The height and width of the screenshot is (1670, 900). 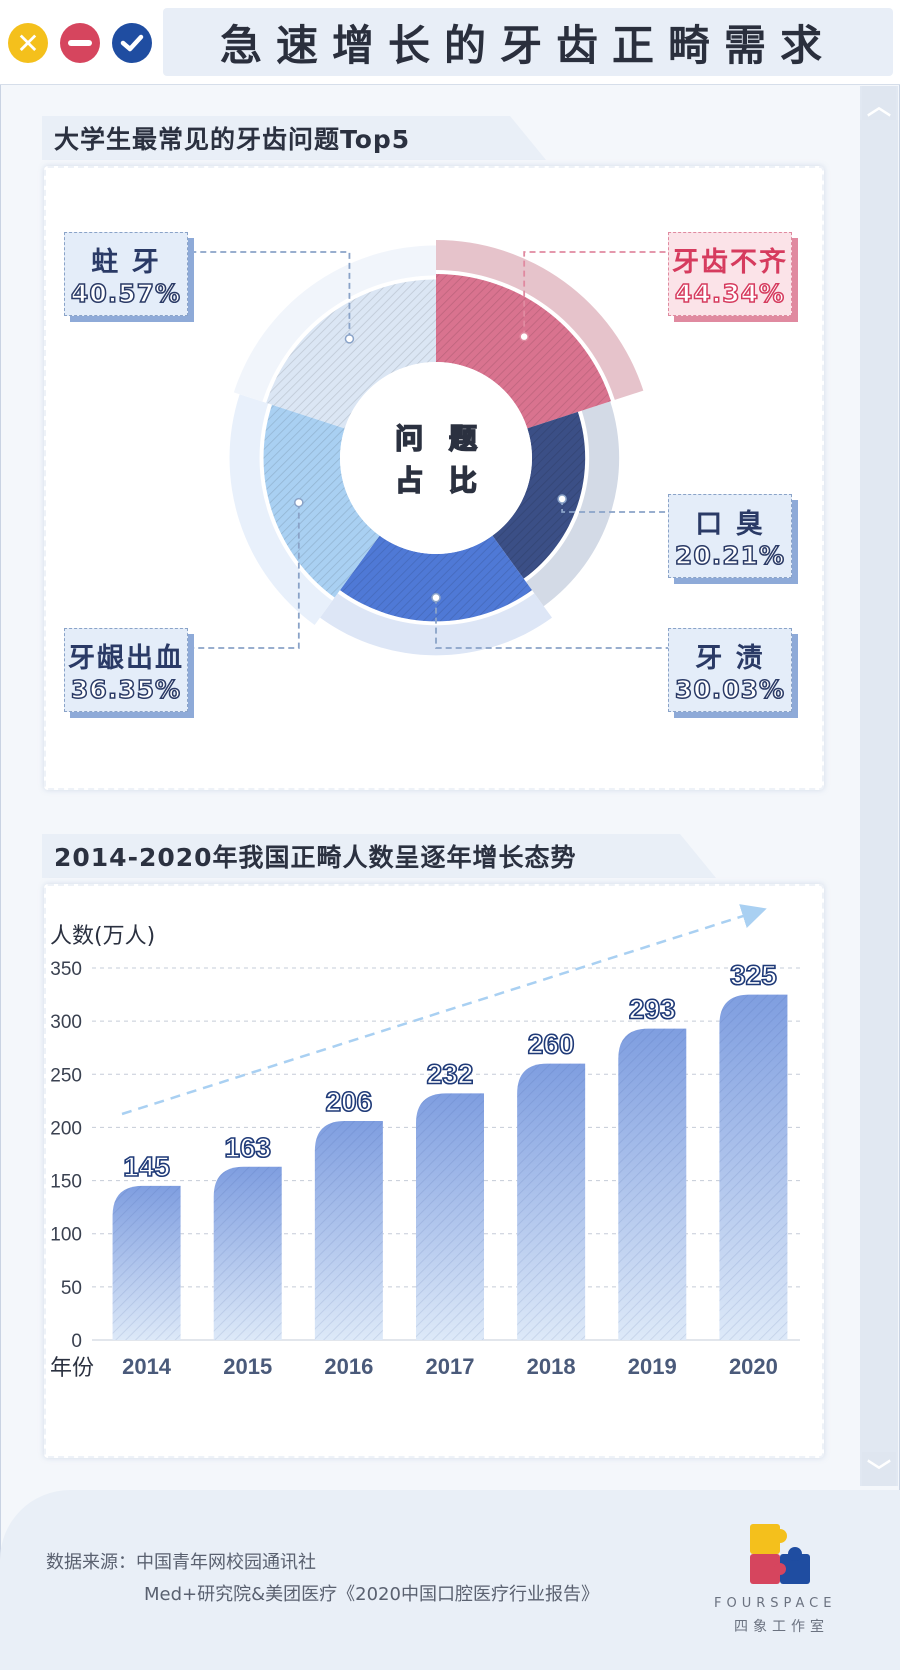 What do you see at coordinates (440, 460) in the screenshot?
I see `donut-center-label: 问 题 占 比` at bounding box center [440, 460].